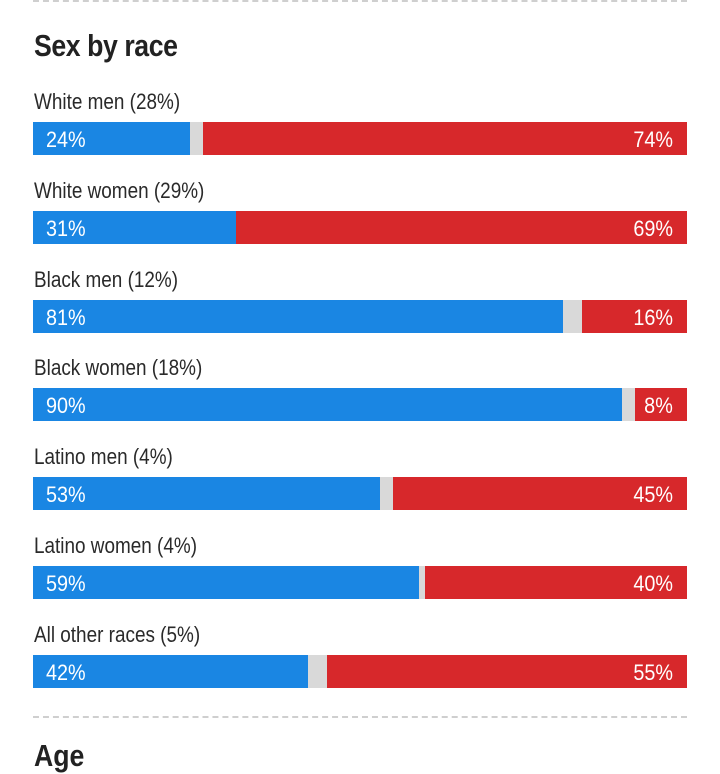 The image size is (720, 774). Describe the element at coordinates (360, 1) in the screenshot. I see `top-divider` at that location.